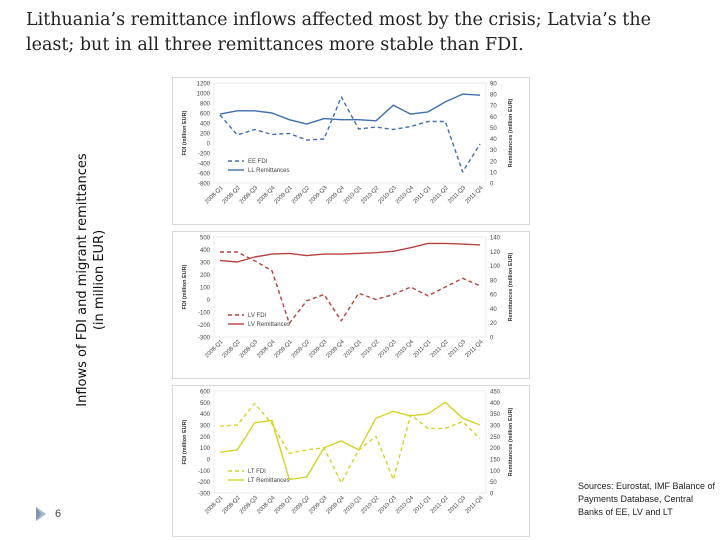  What do you see at coordinates (257, 316) in the screenshot?
I see `legend-label: LV FDI` at bounding box center [257, 316].